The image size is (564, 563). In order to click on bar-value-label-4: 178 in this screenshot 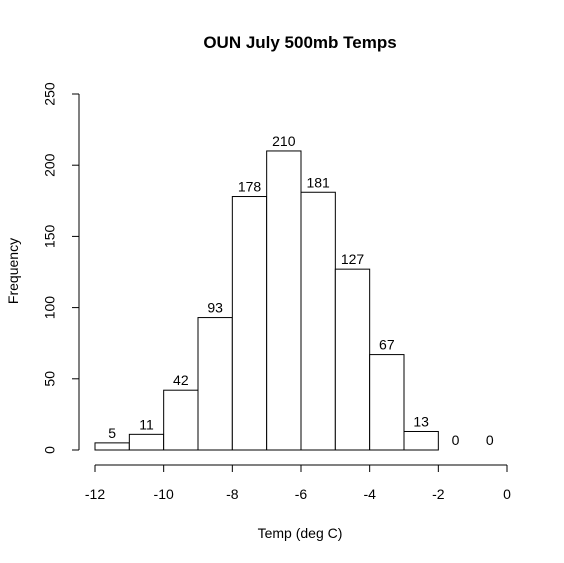, I will do `click(250, 187)`.